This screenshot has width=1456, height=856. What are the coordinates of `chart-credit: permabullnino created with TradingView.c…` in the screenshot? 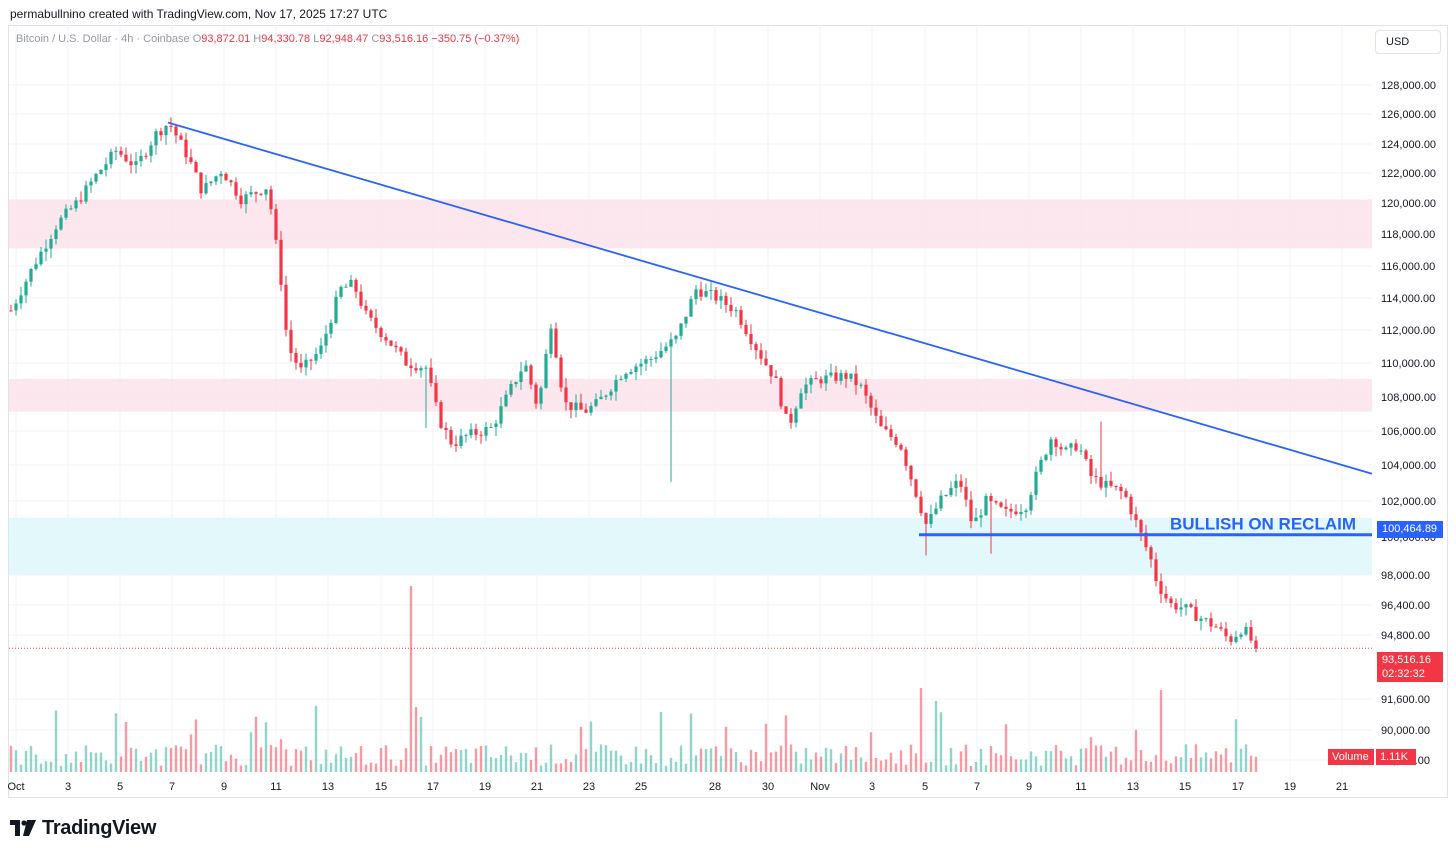 It's located at (199, 14).